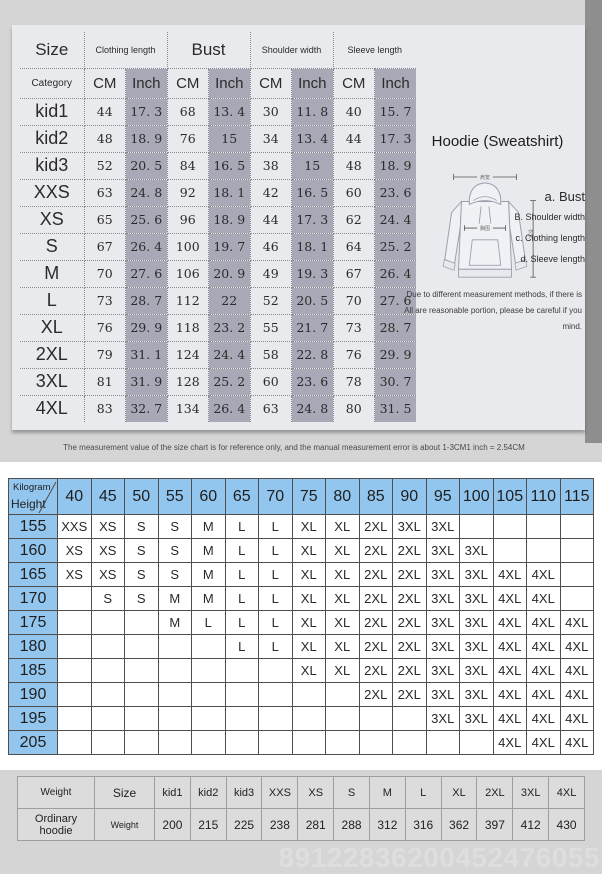 Image resolution: width=602 pixels, height=882 pixels. I want to click on size-chart-cell: 83, so click(104, 408).